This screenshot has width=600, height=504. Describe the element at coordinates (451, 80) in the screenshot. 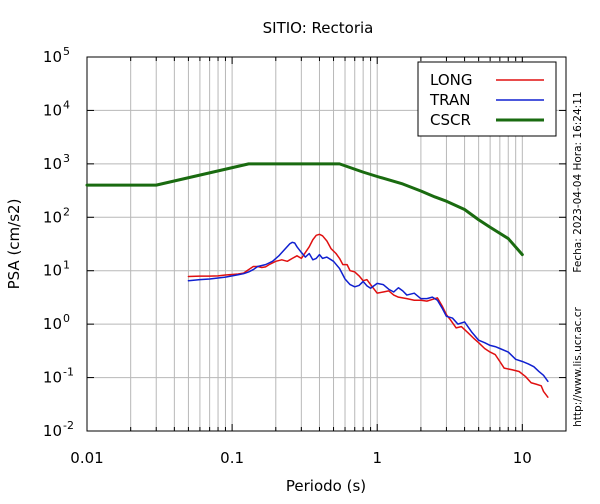

I see `legend-label-long: LONG` at that location.